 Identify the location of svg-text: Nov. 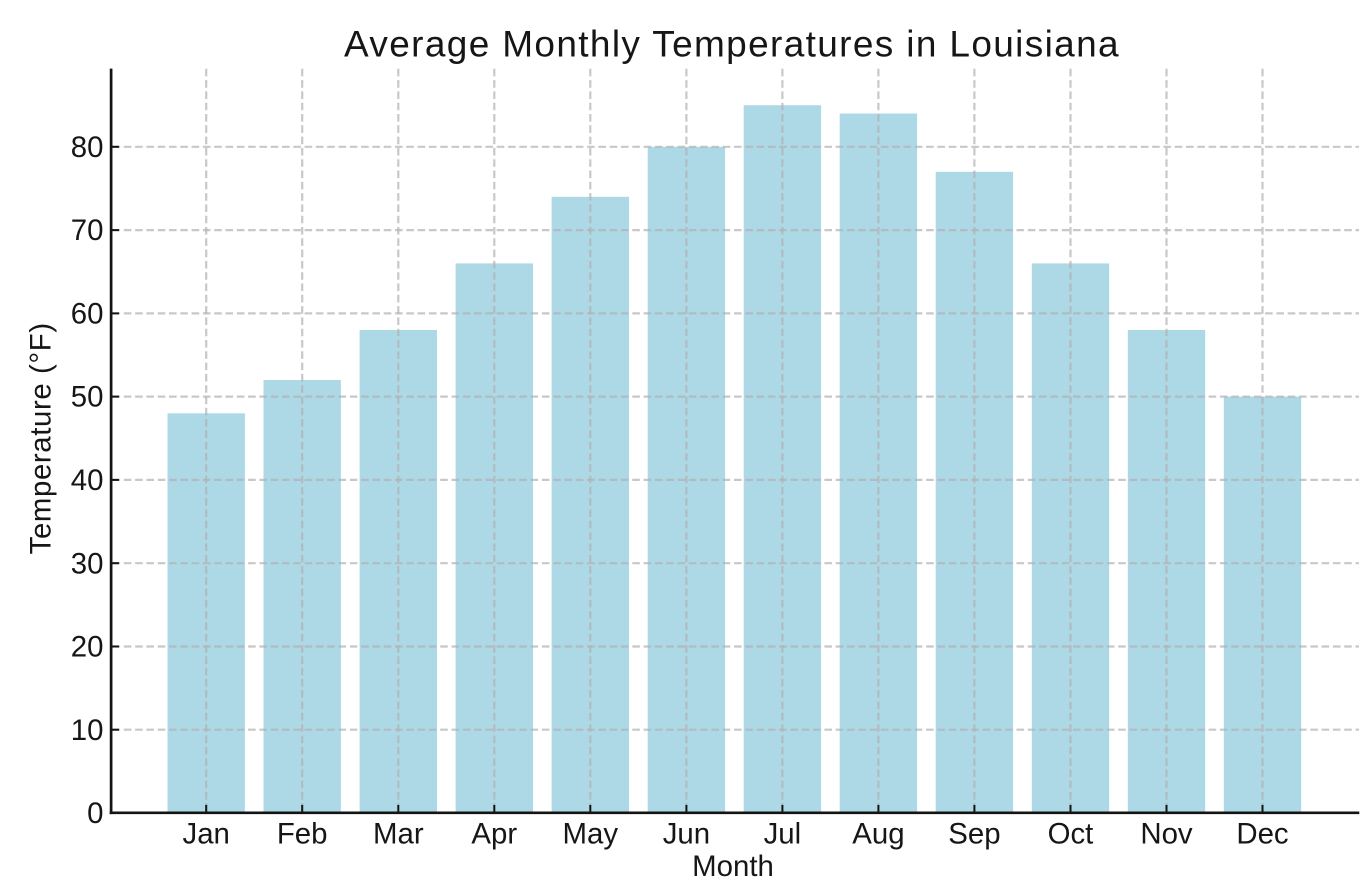
(1166, 833).